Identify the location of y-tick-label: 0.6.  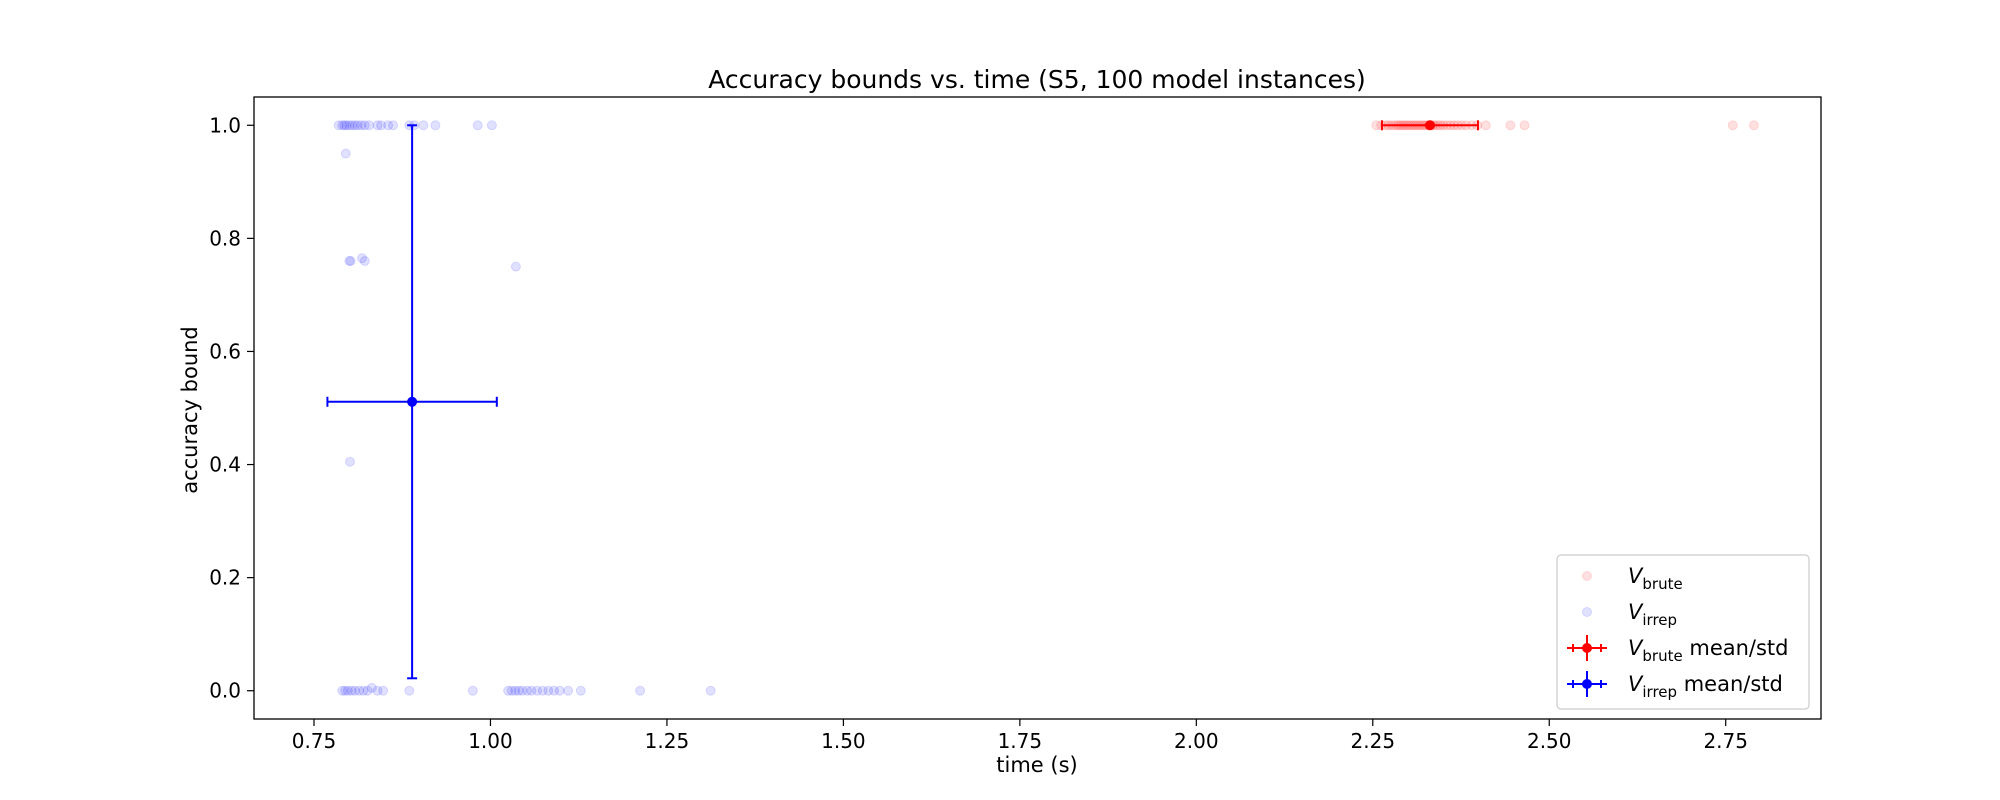
(225, 351).